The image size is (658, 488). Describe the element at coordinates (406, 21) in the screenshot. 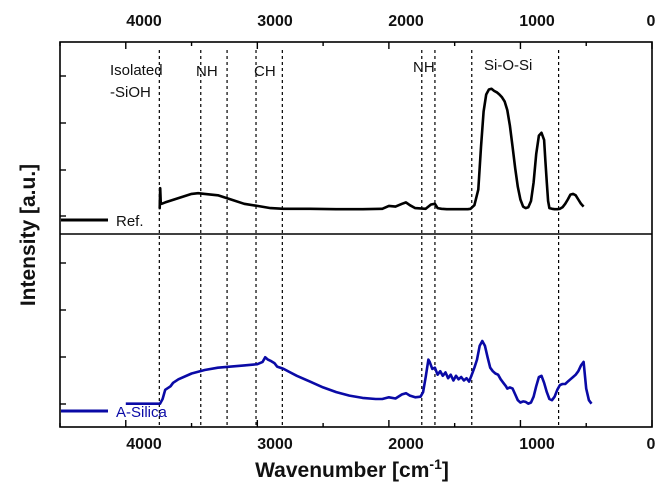

I see `x-tick-top-label: 2000` at that location.